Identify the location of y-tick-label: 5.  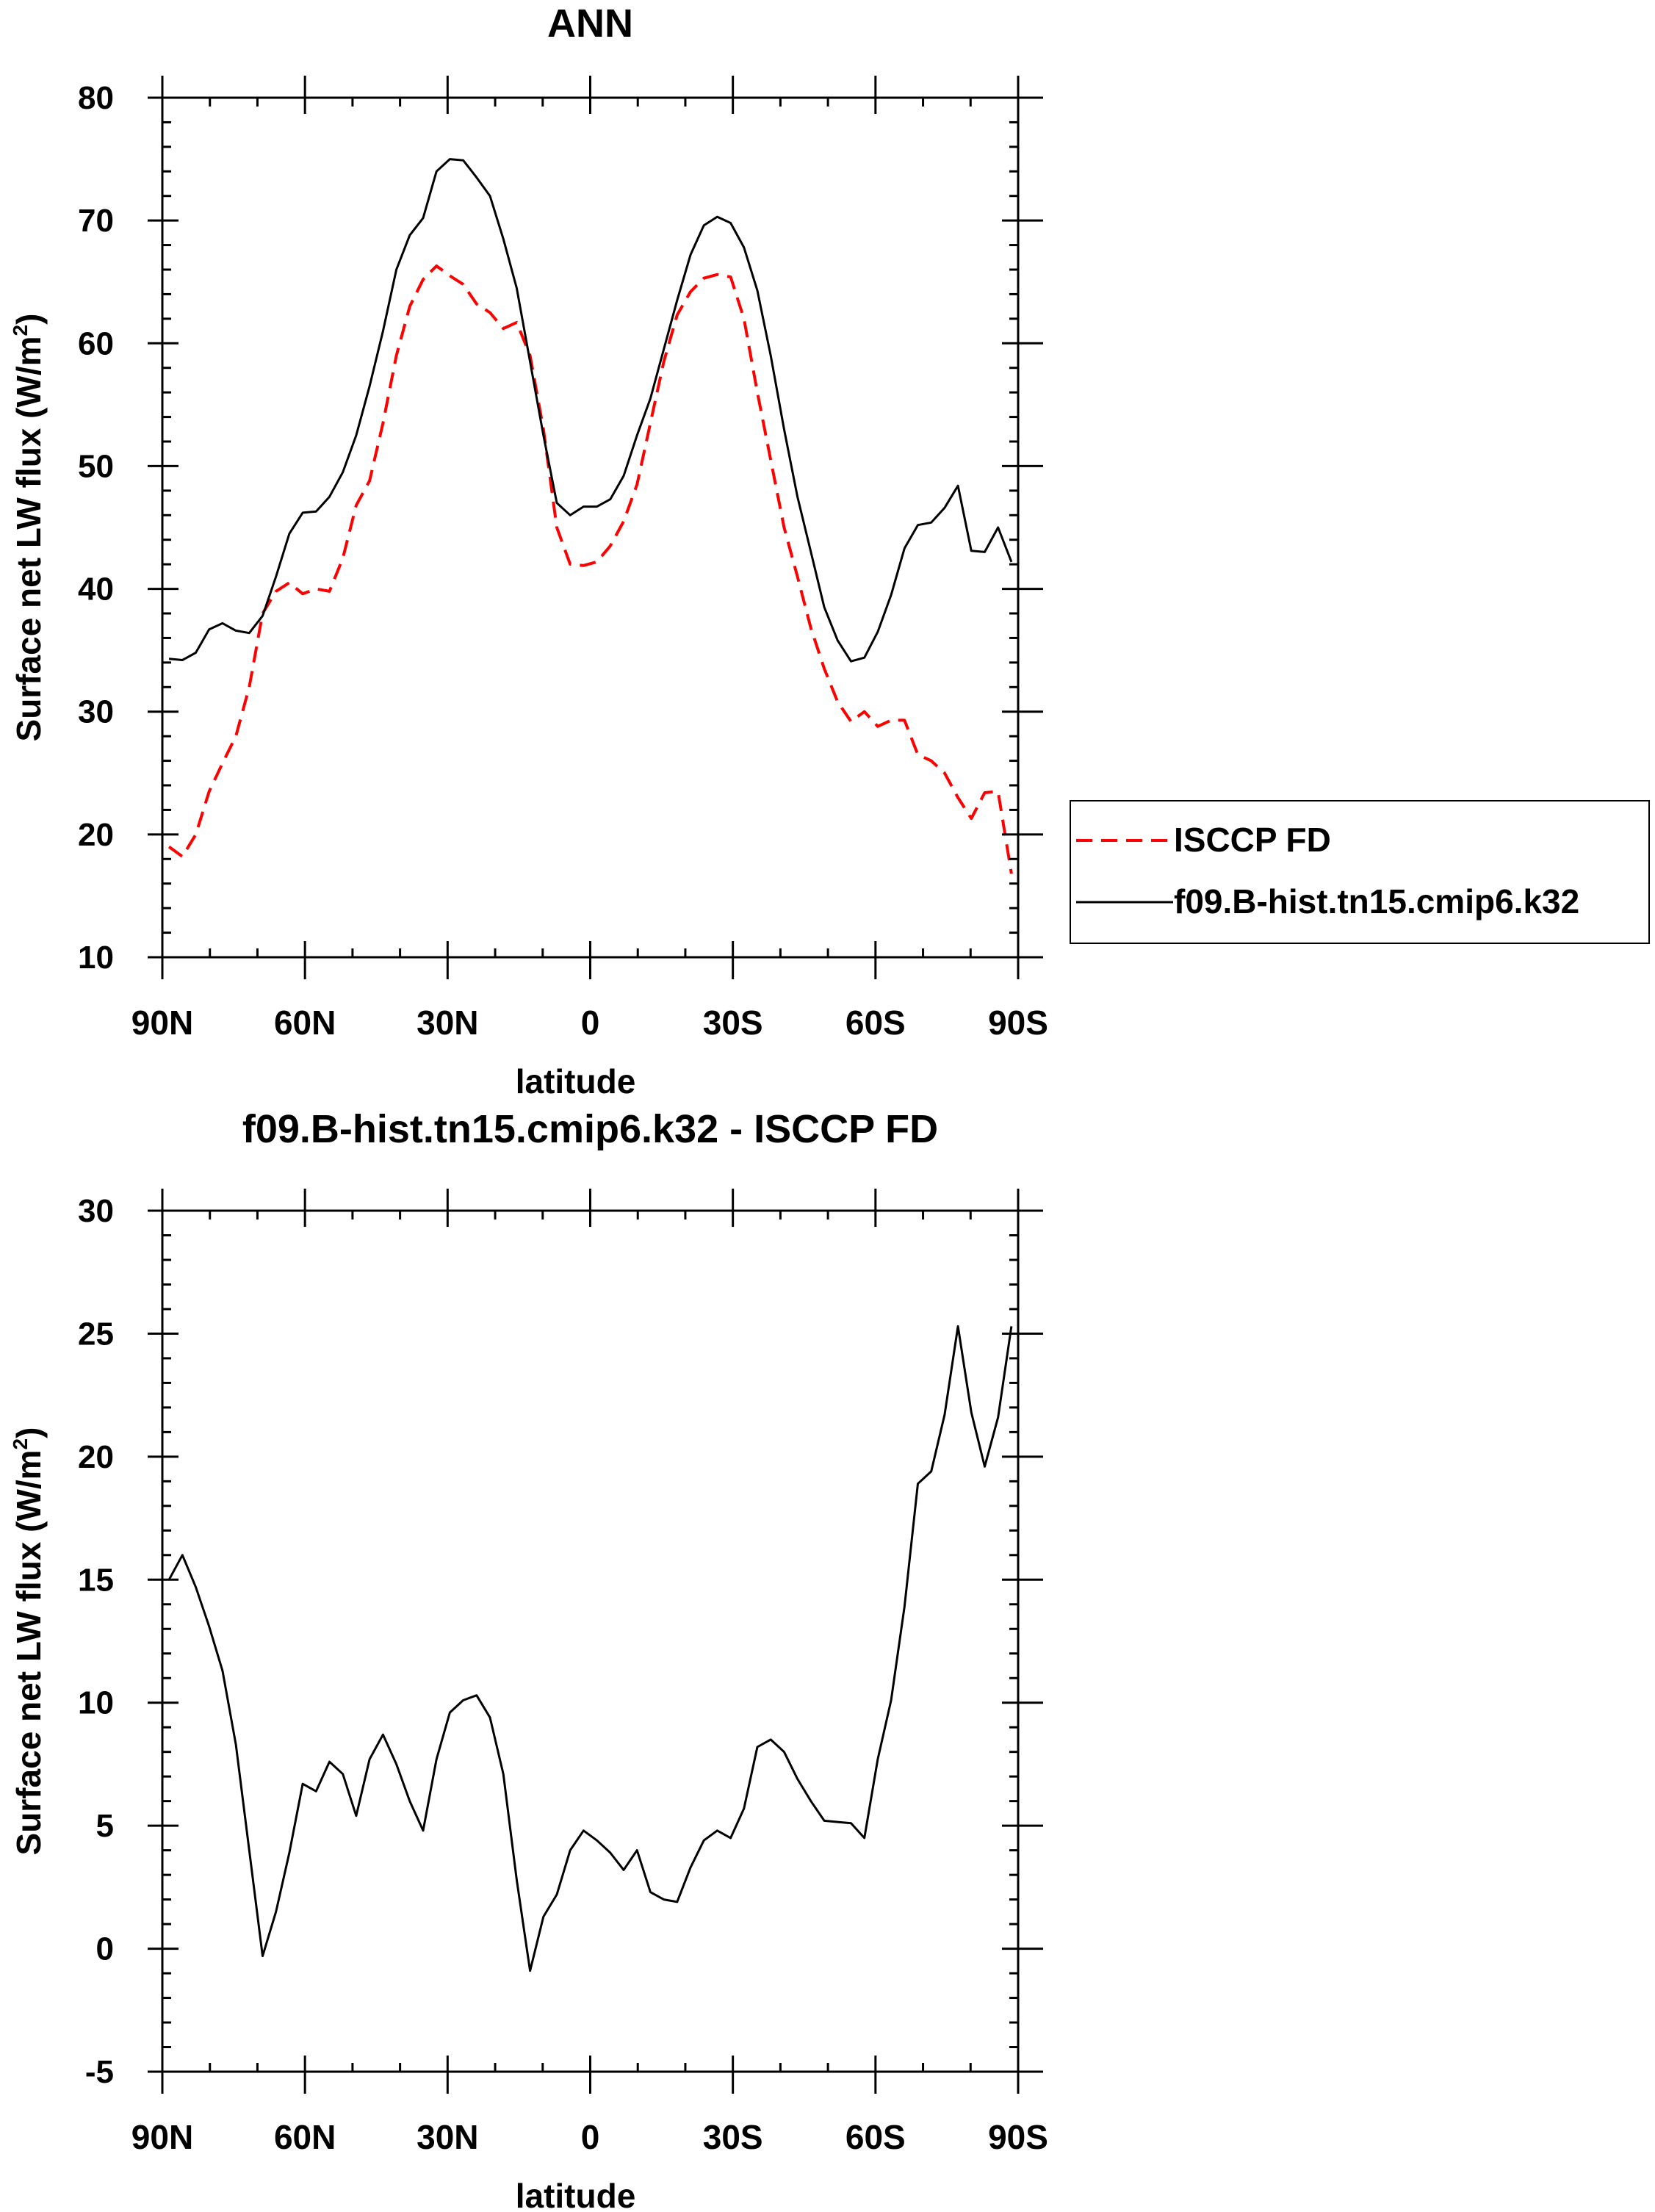
(105, 1826).